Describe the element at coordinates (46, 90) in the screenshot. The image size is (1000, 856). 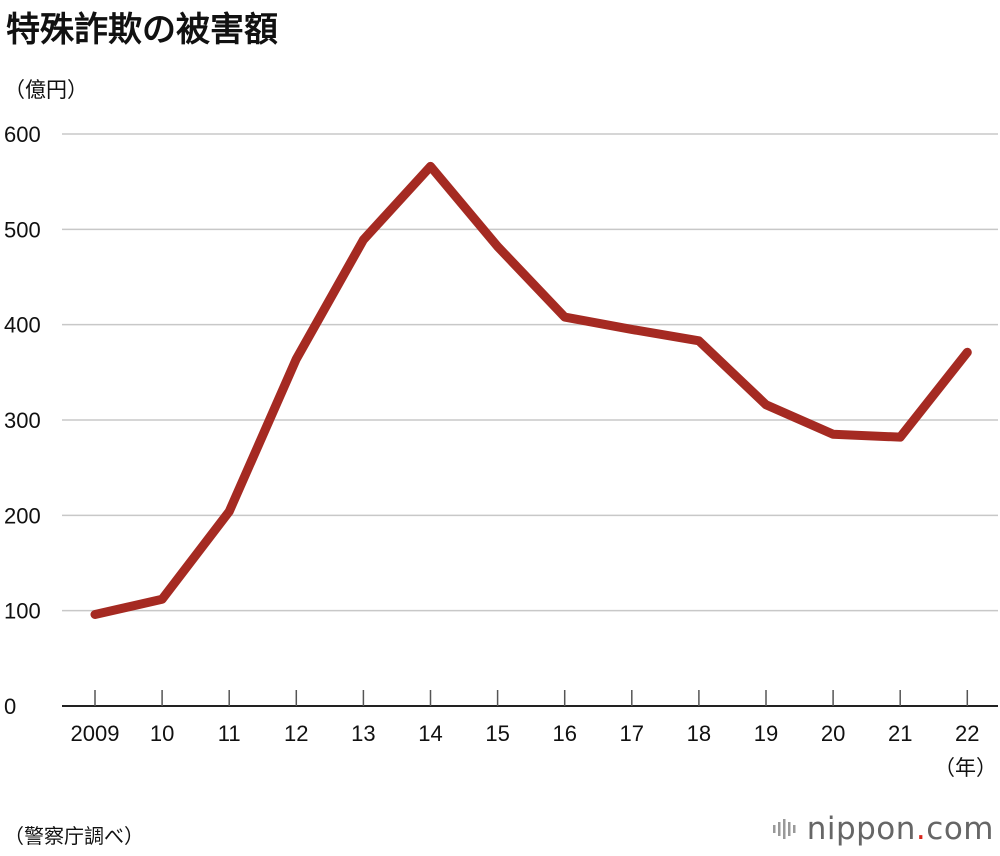
I see `y-axis-unit-label: （億円）` at that location.